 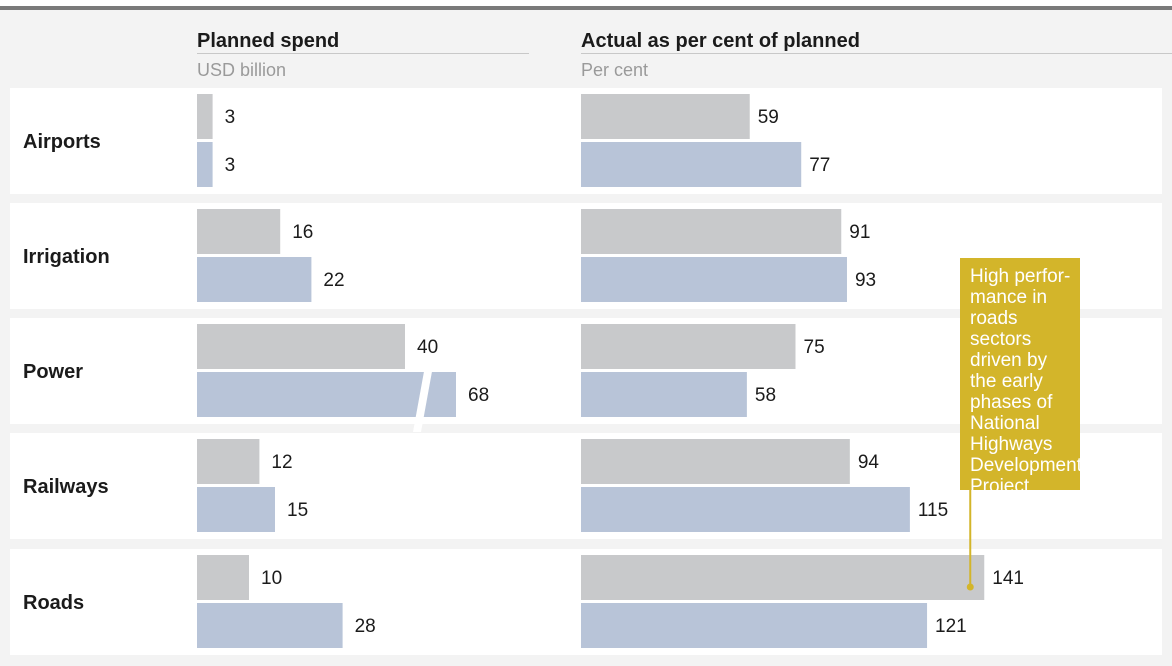 I want to click on actual-value-power-s2: 58, so click(x=765, y=395).